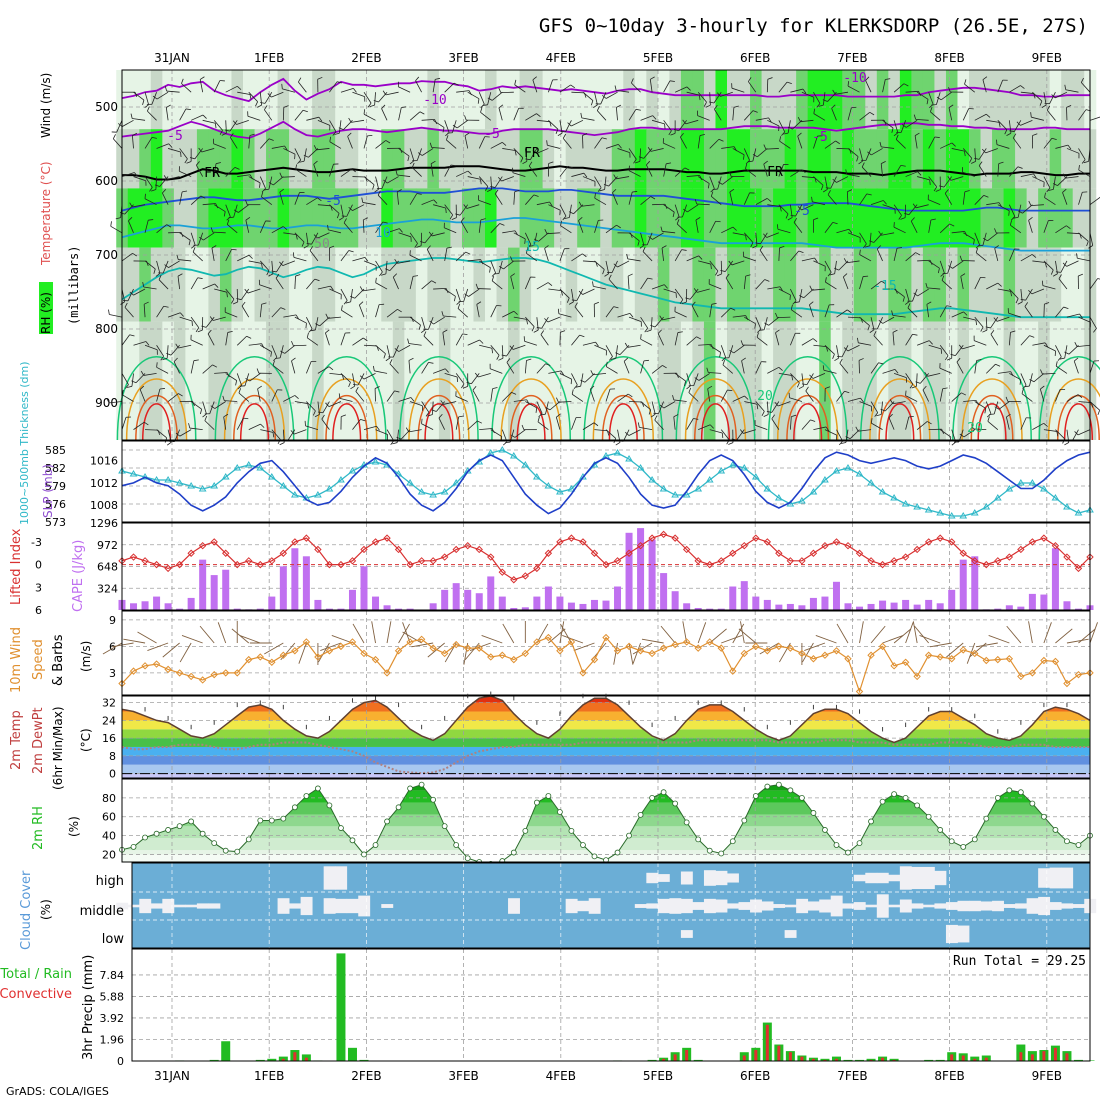 The height and width of the screenshot is (1100, 1100). What do you see at coordinates (606, 173) in the screenshot?
I see `isotherm-line` at bounding box center [606, 173].